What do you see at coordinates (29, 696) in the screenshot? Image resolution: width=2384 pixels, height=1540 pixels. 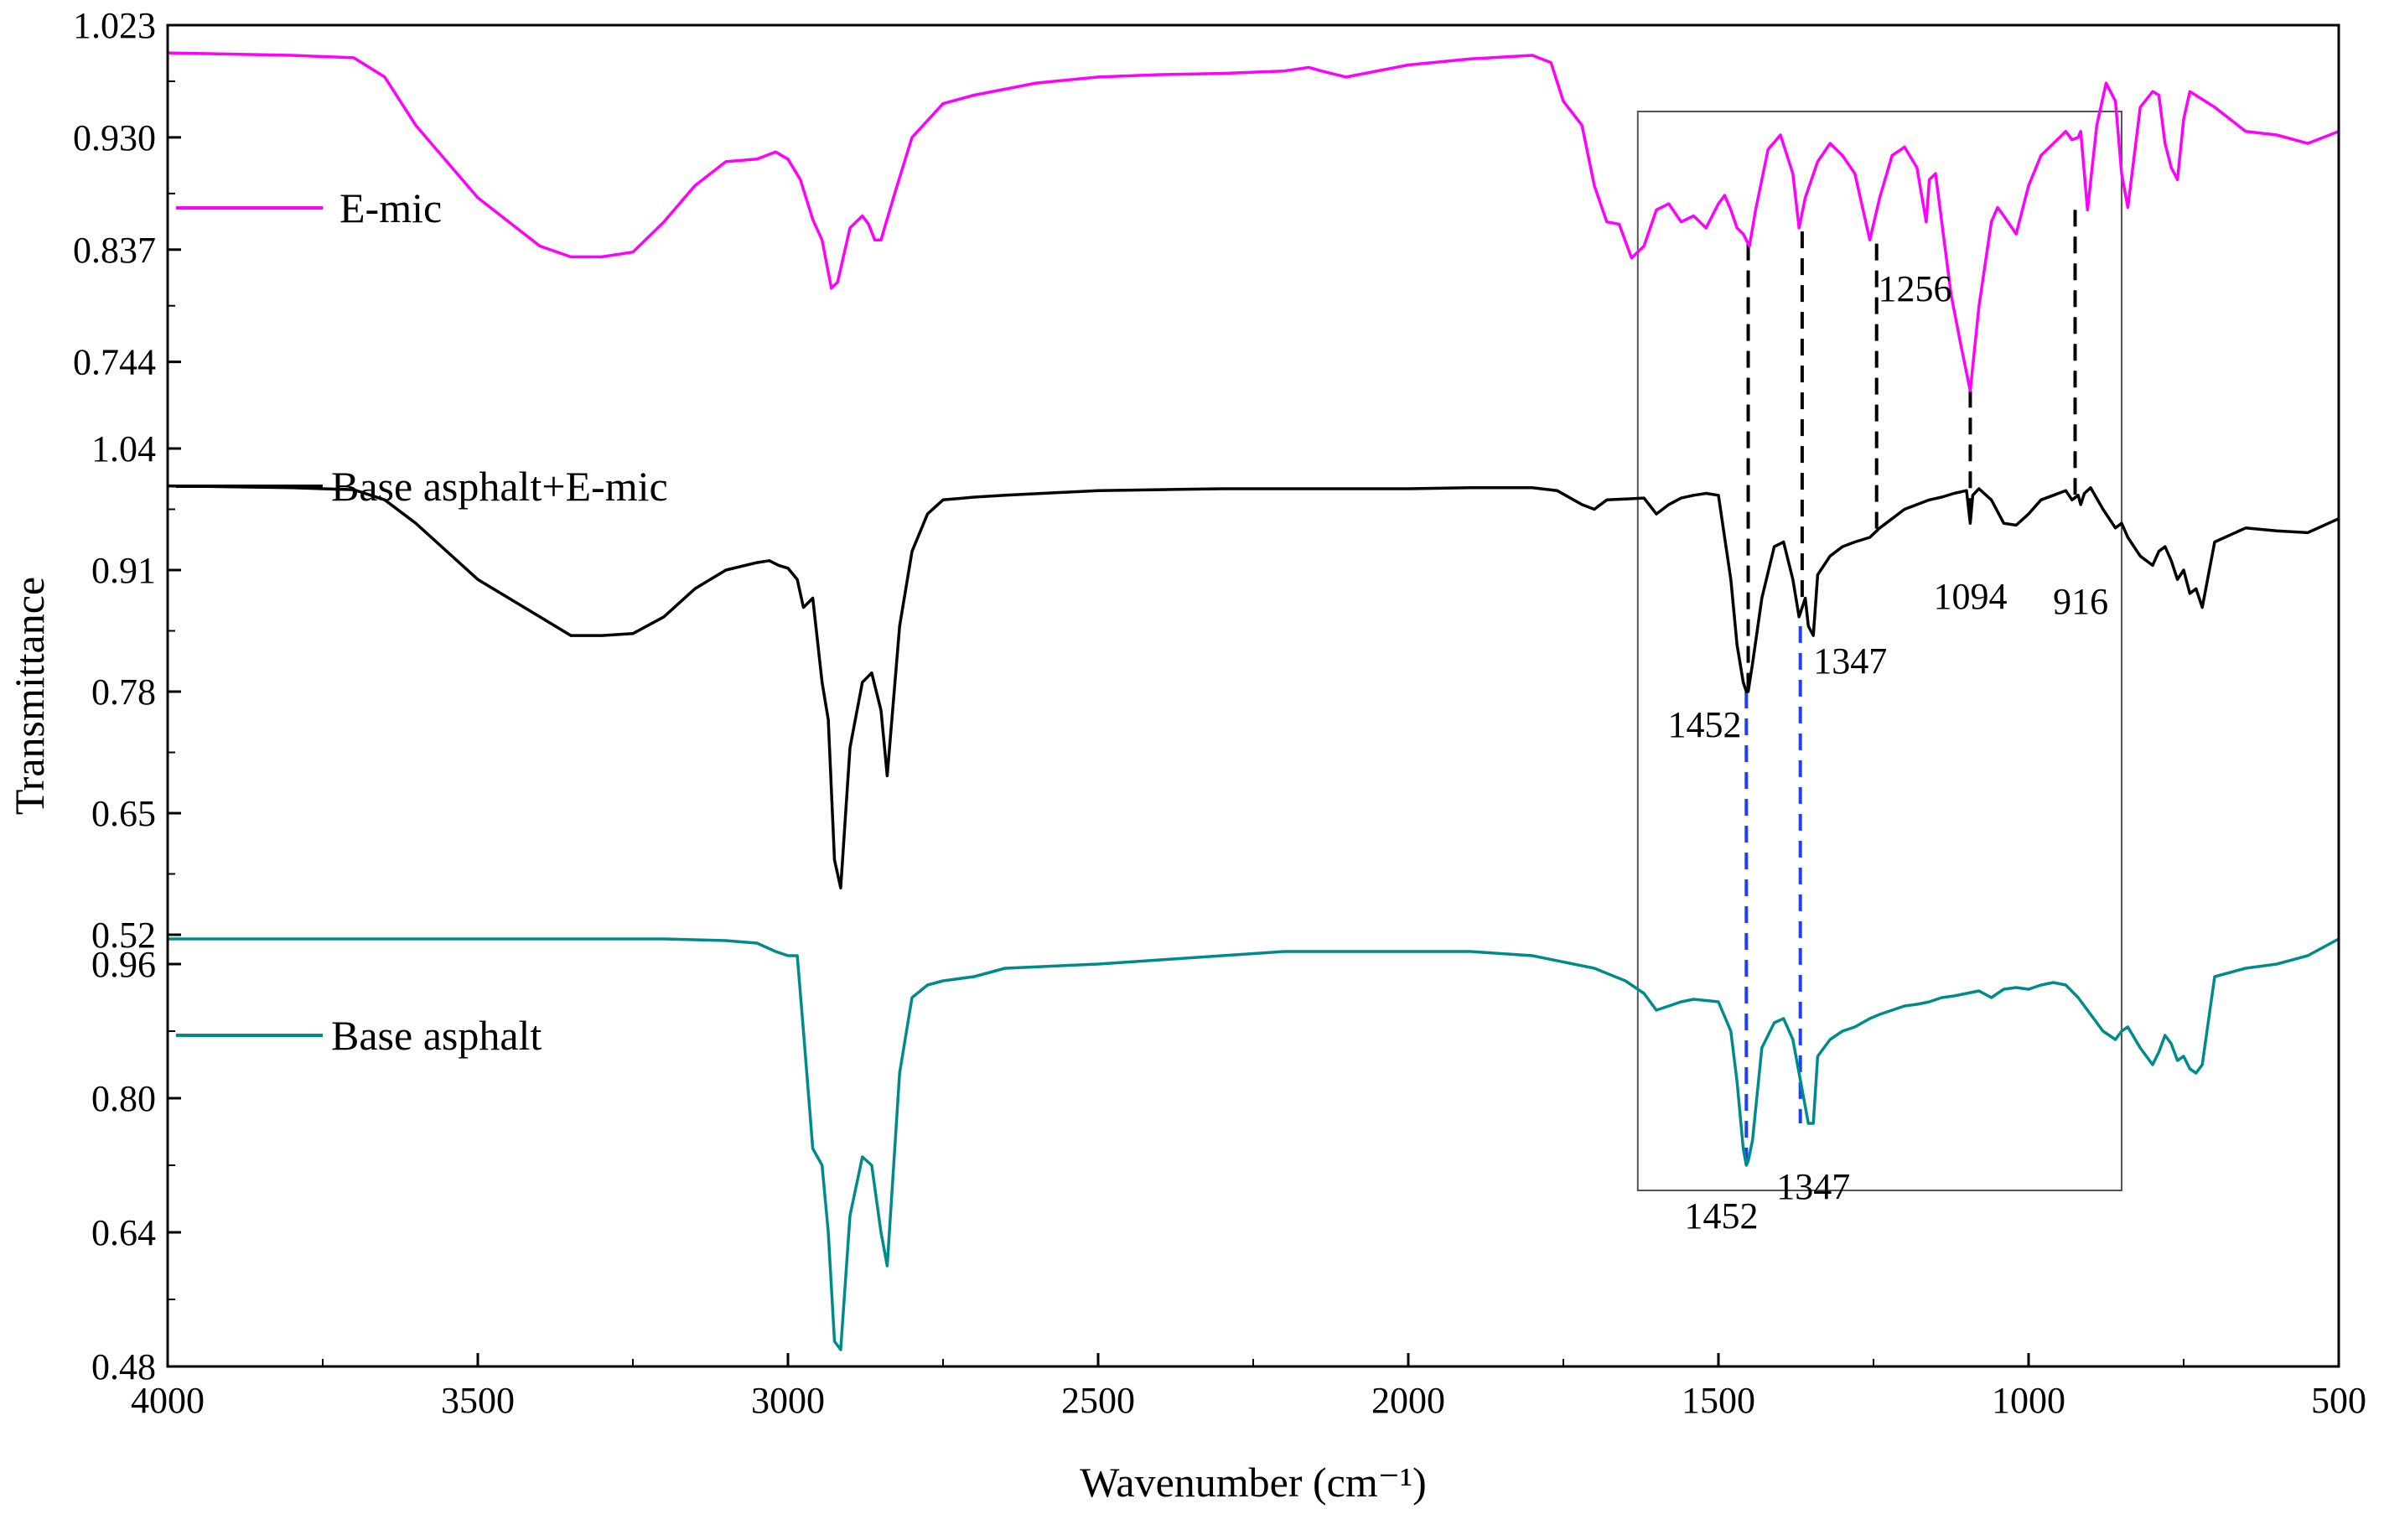 I see `y-axis-title: Transmittance` at bounding box center [29, 696].